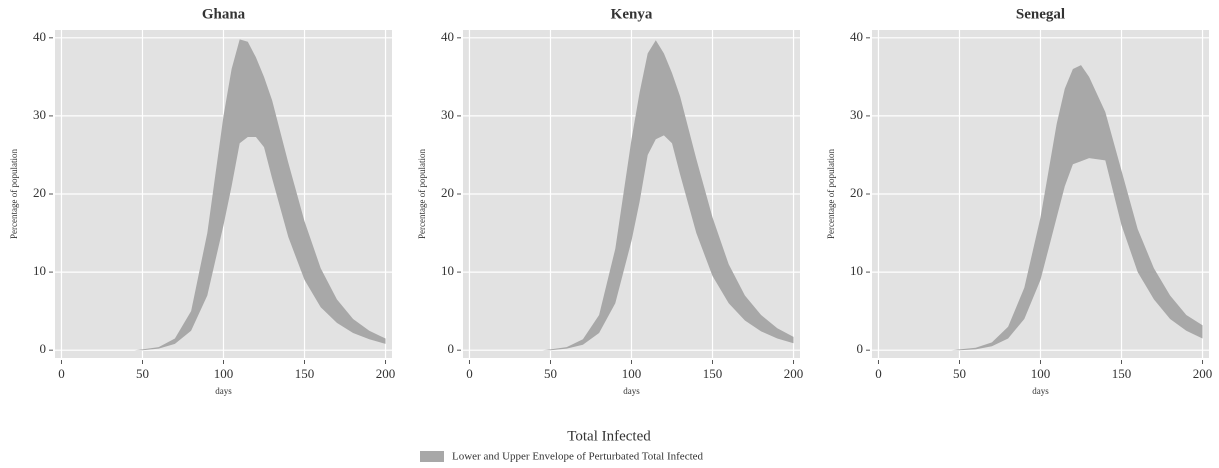 The width and height of the screenshot is (1219, 468). I want to click on panel-title: Ghana, so click(224, 14).